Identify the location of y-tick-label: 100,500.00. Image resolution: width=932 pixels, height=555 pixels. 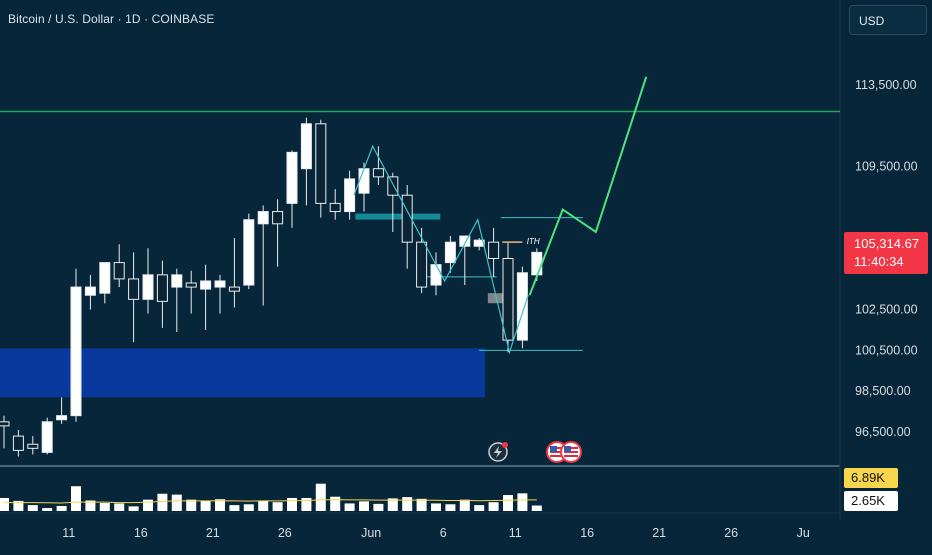
(886, 350).